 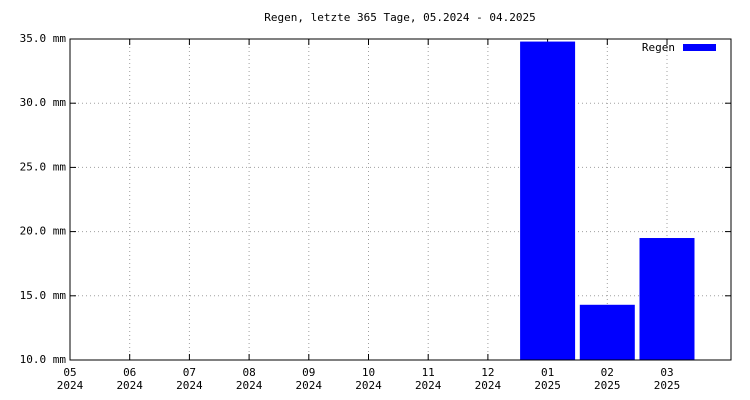 I want to click on x-tick-label: 03, so click(x=666, y=372).